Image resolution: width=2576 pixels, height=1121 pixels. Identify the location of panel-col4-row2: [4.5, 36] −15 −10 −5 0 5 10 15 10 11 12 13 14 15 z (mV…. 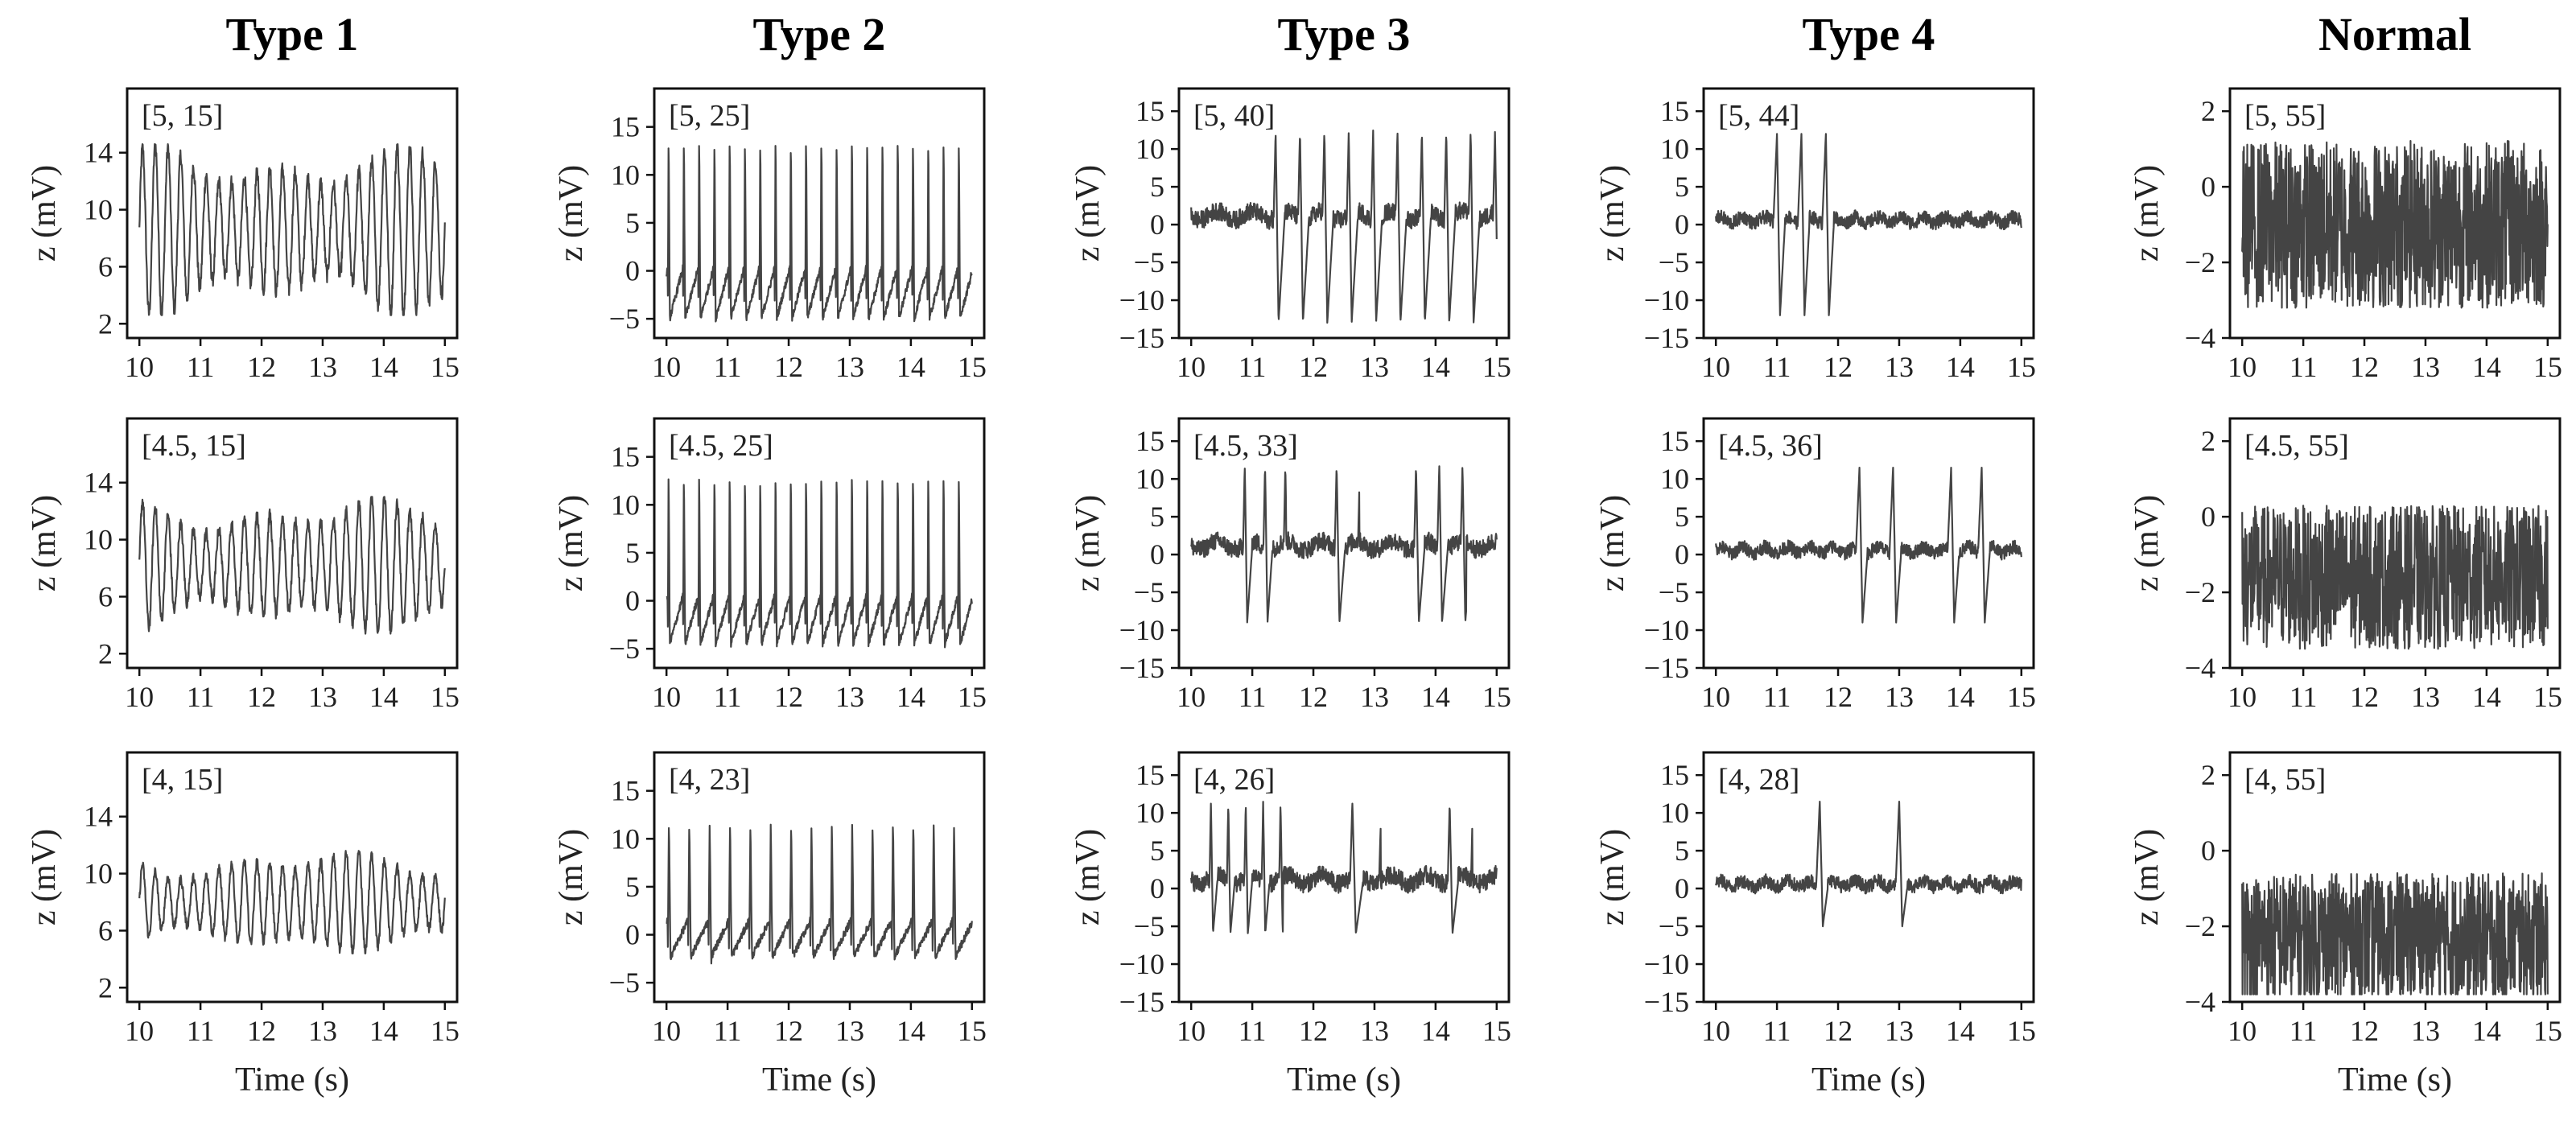
(1815, 565).